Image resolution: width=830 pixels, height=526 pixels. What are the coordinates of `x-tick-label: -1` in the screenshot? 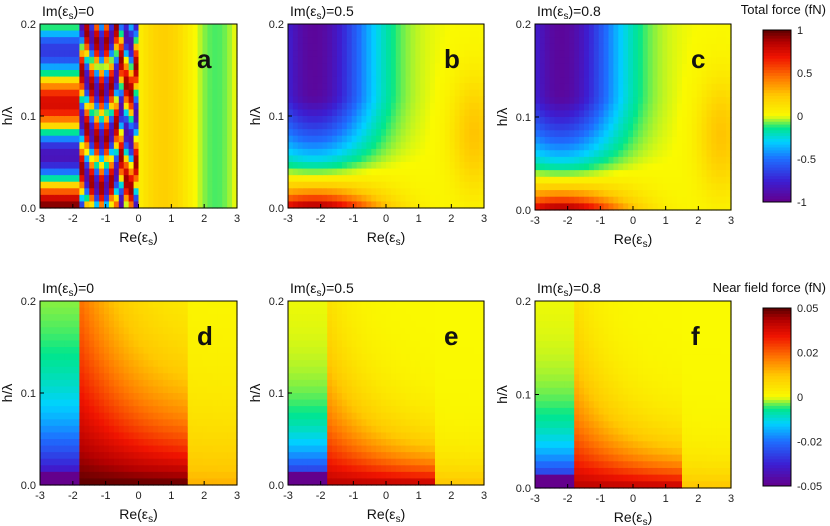 It's located at (106, 219).